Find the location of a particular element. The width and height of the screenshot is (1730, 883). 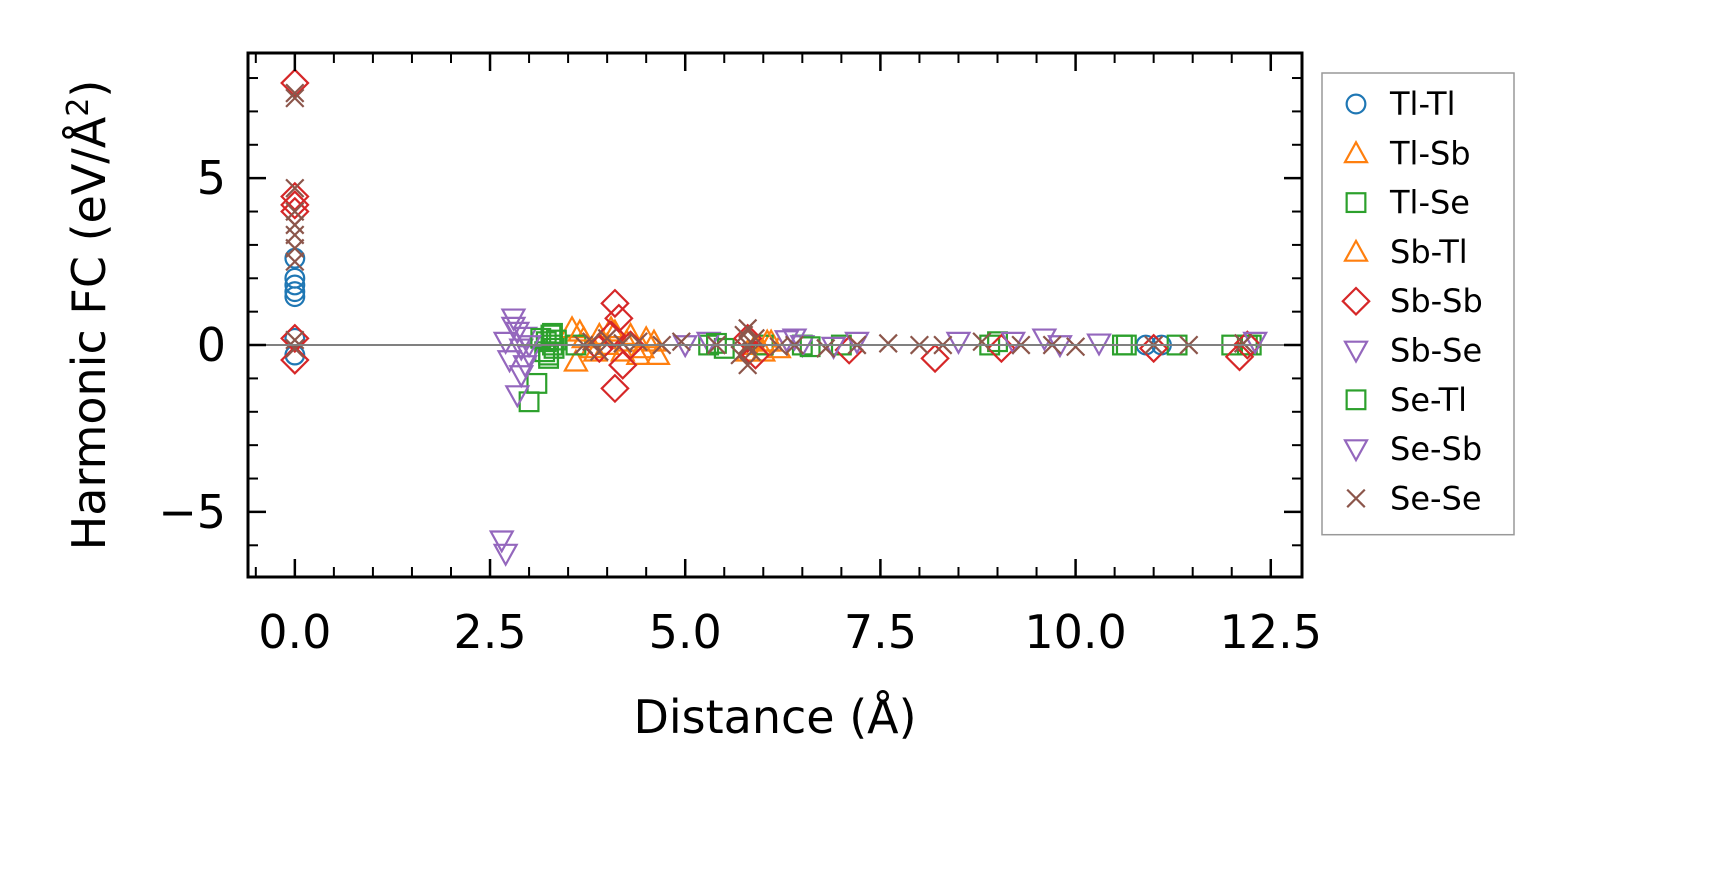

legend-label: Sb-Sb is located at coordinates (1436, 301).